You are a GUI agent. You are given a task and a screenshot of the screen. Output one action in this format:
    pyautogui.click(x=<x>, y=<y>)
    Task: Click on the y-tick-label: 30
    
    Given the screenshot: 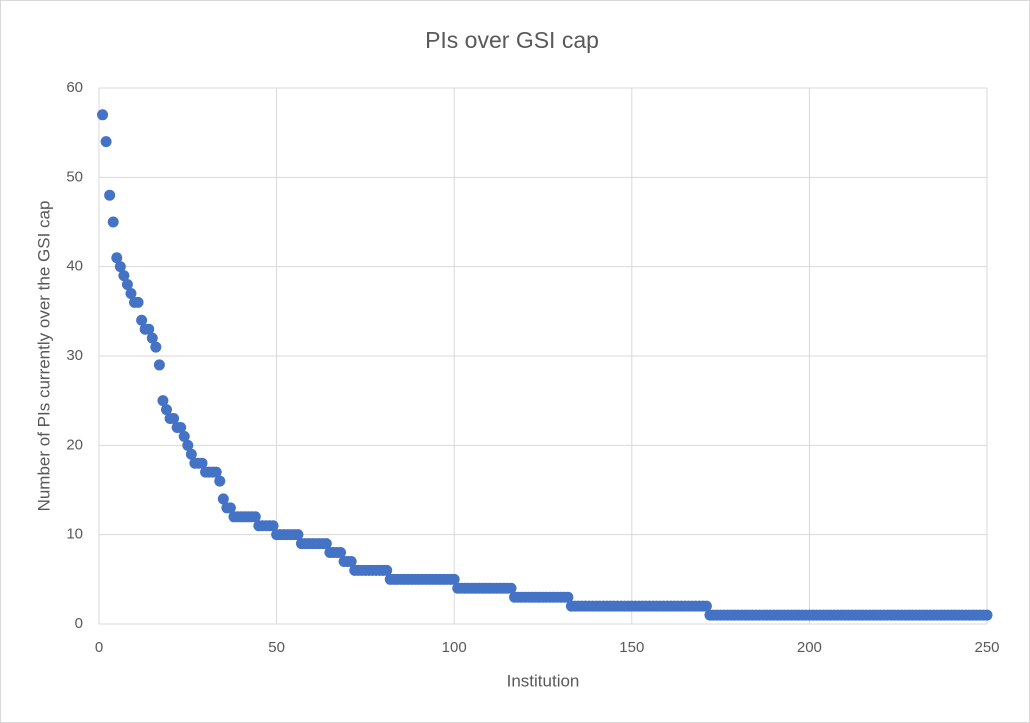 What is the action you would take?
    pyautogui.click(x=74, y=355)
    